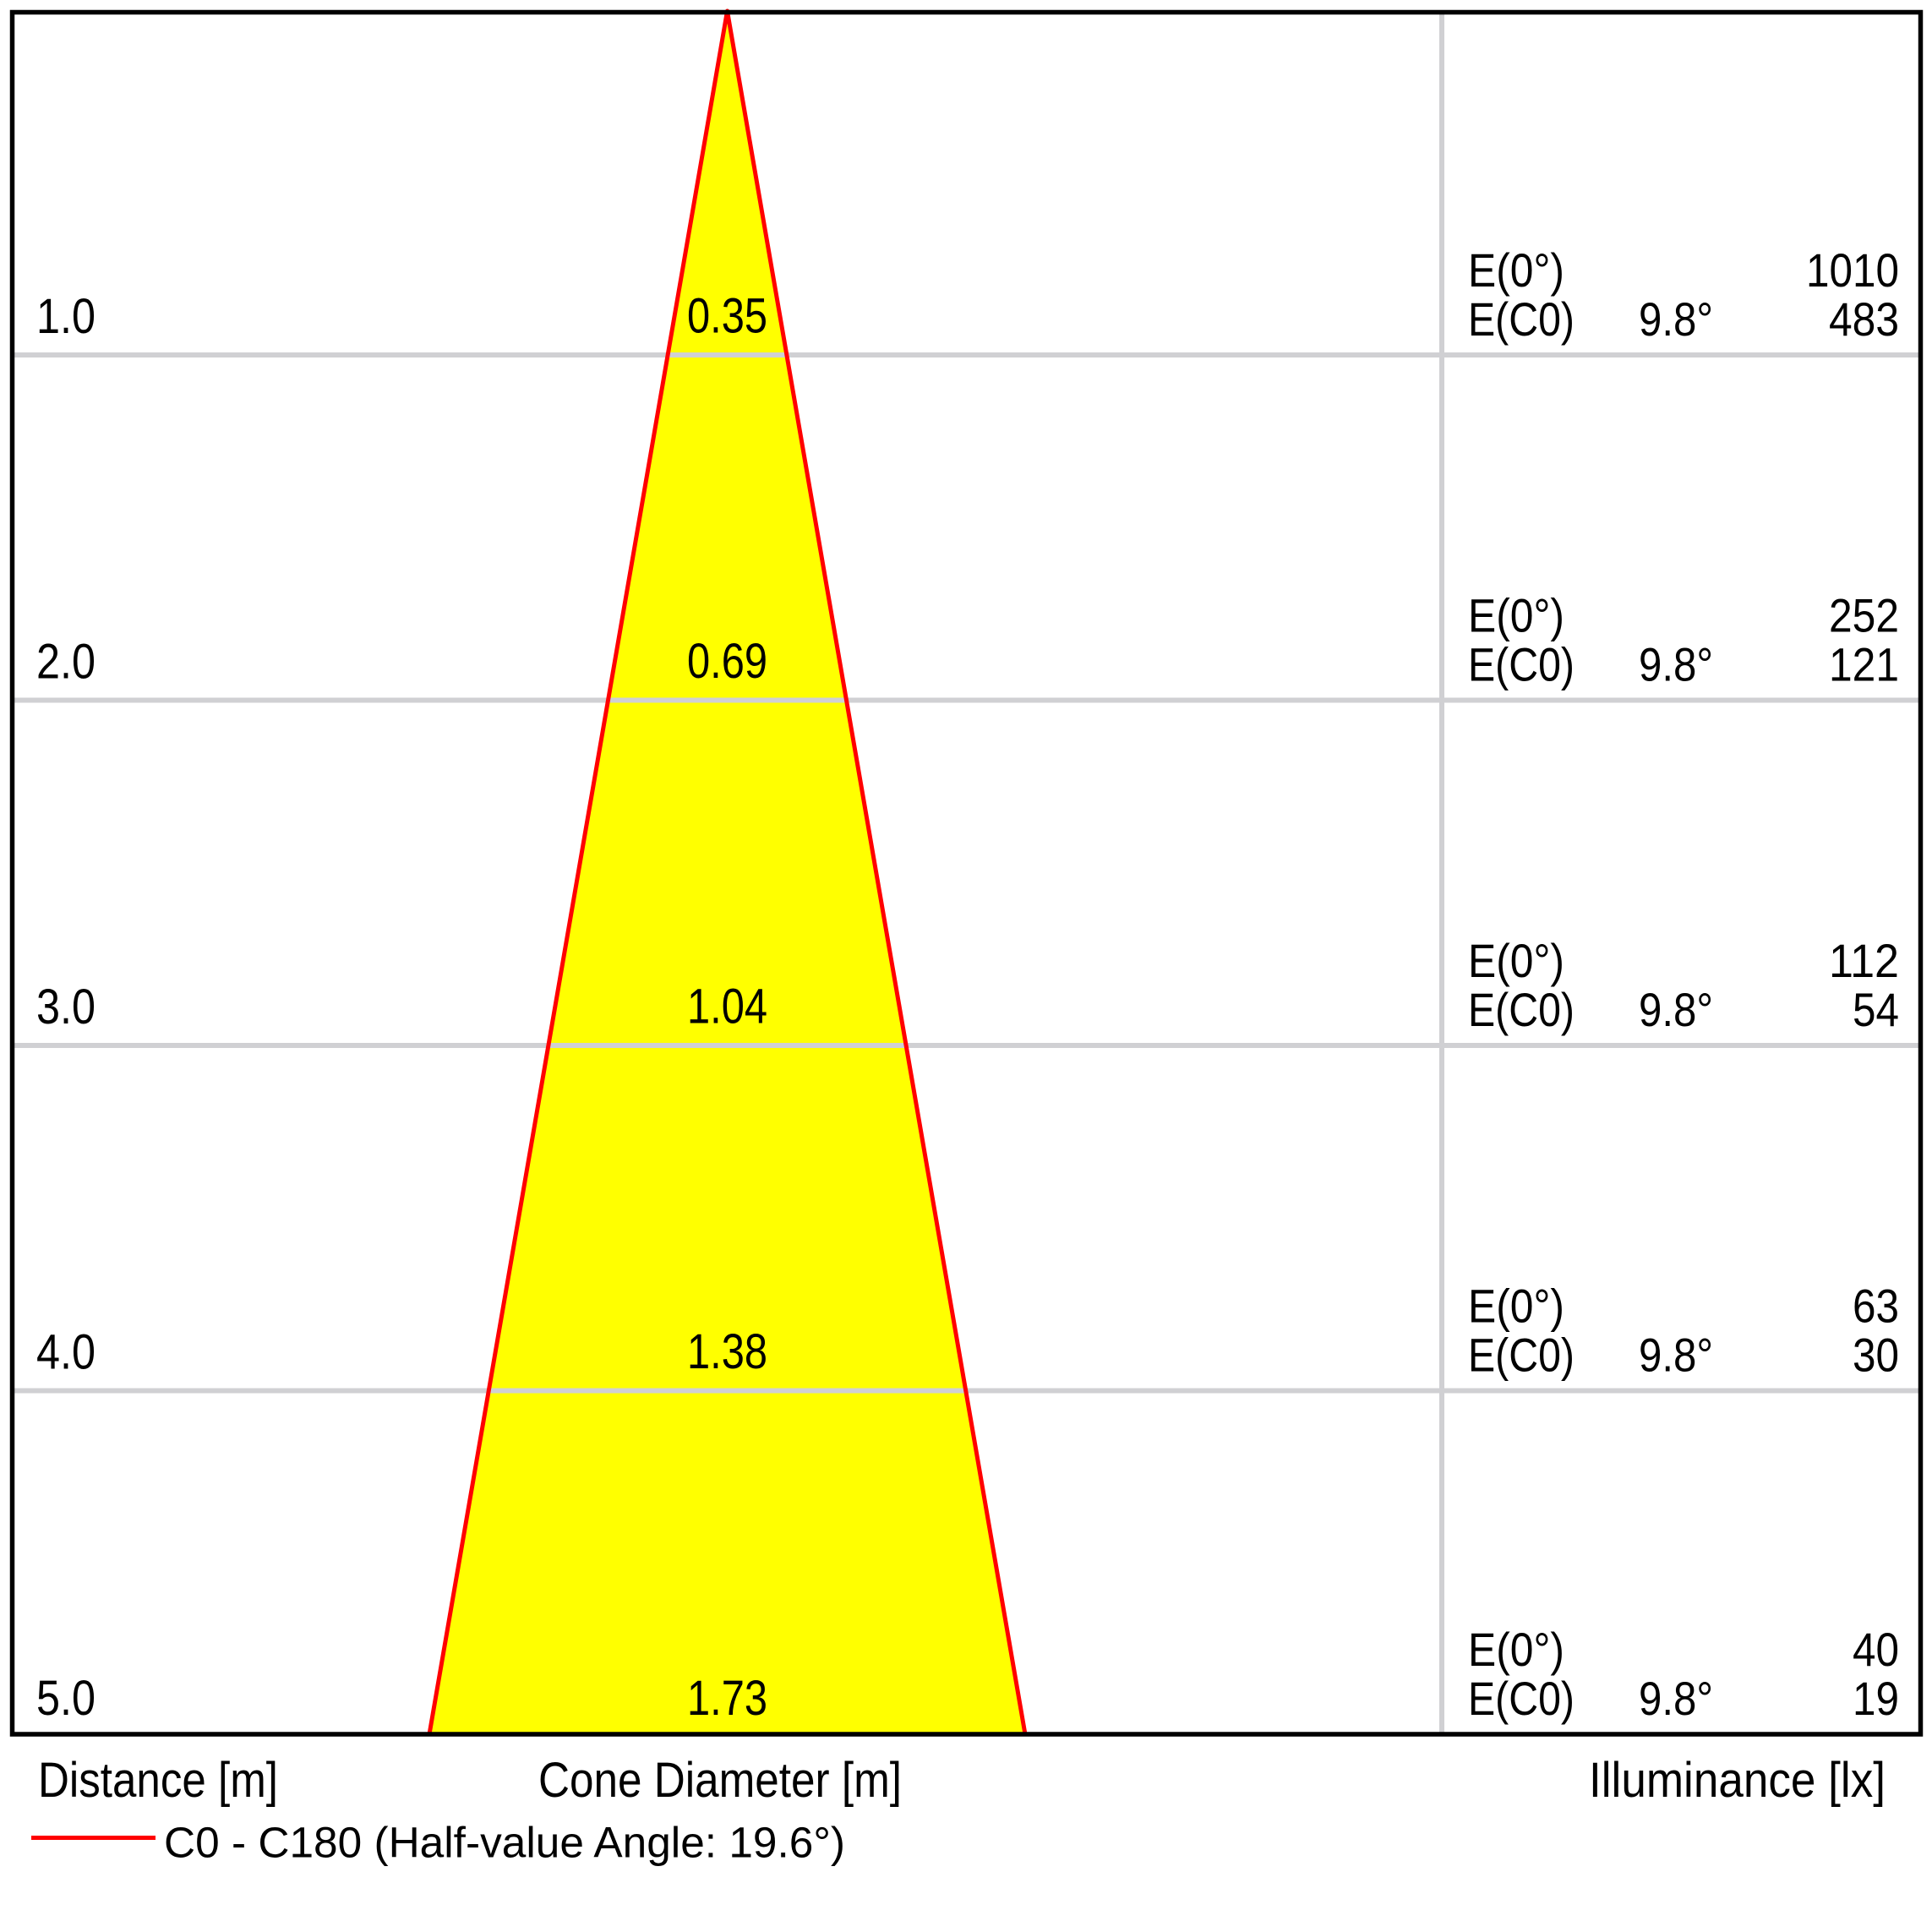 Image resolution: width=1932 pixels, height=1932 pixels. I want to click on svg-text: 121, so click(1864, 664).